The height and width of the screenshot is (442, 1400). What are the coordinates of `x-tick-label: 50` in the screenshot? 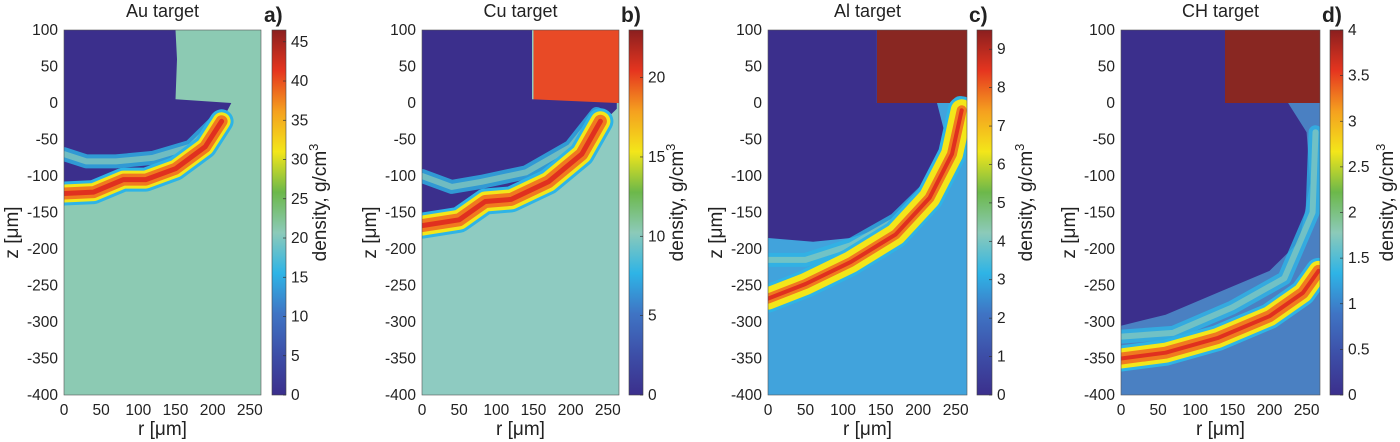 It's located at (460, 410).